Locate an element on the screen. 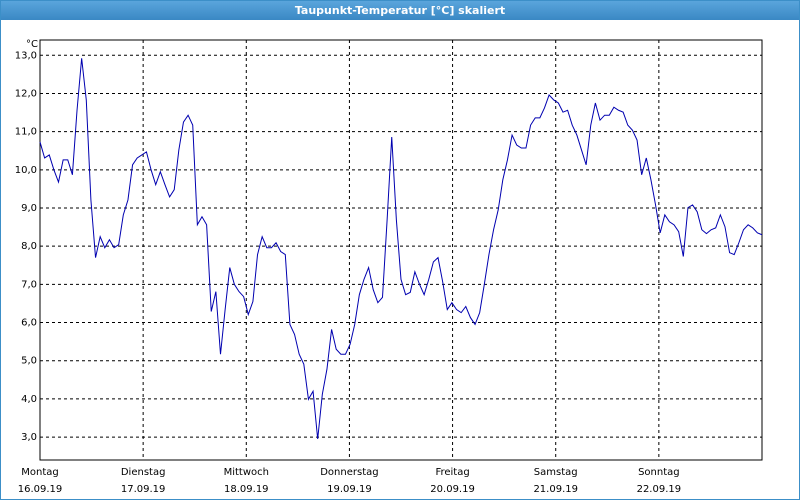 The width and height of the screenshot is (800, 500). x-tick-label: Dienstag is located at coordinates (143, 472).